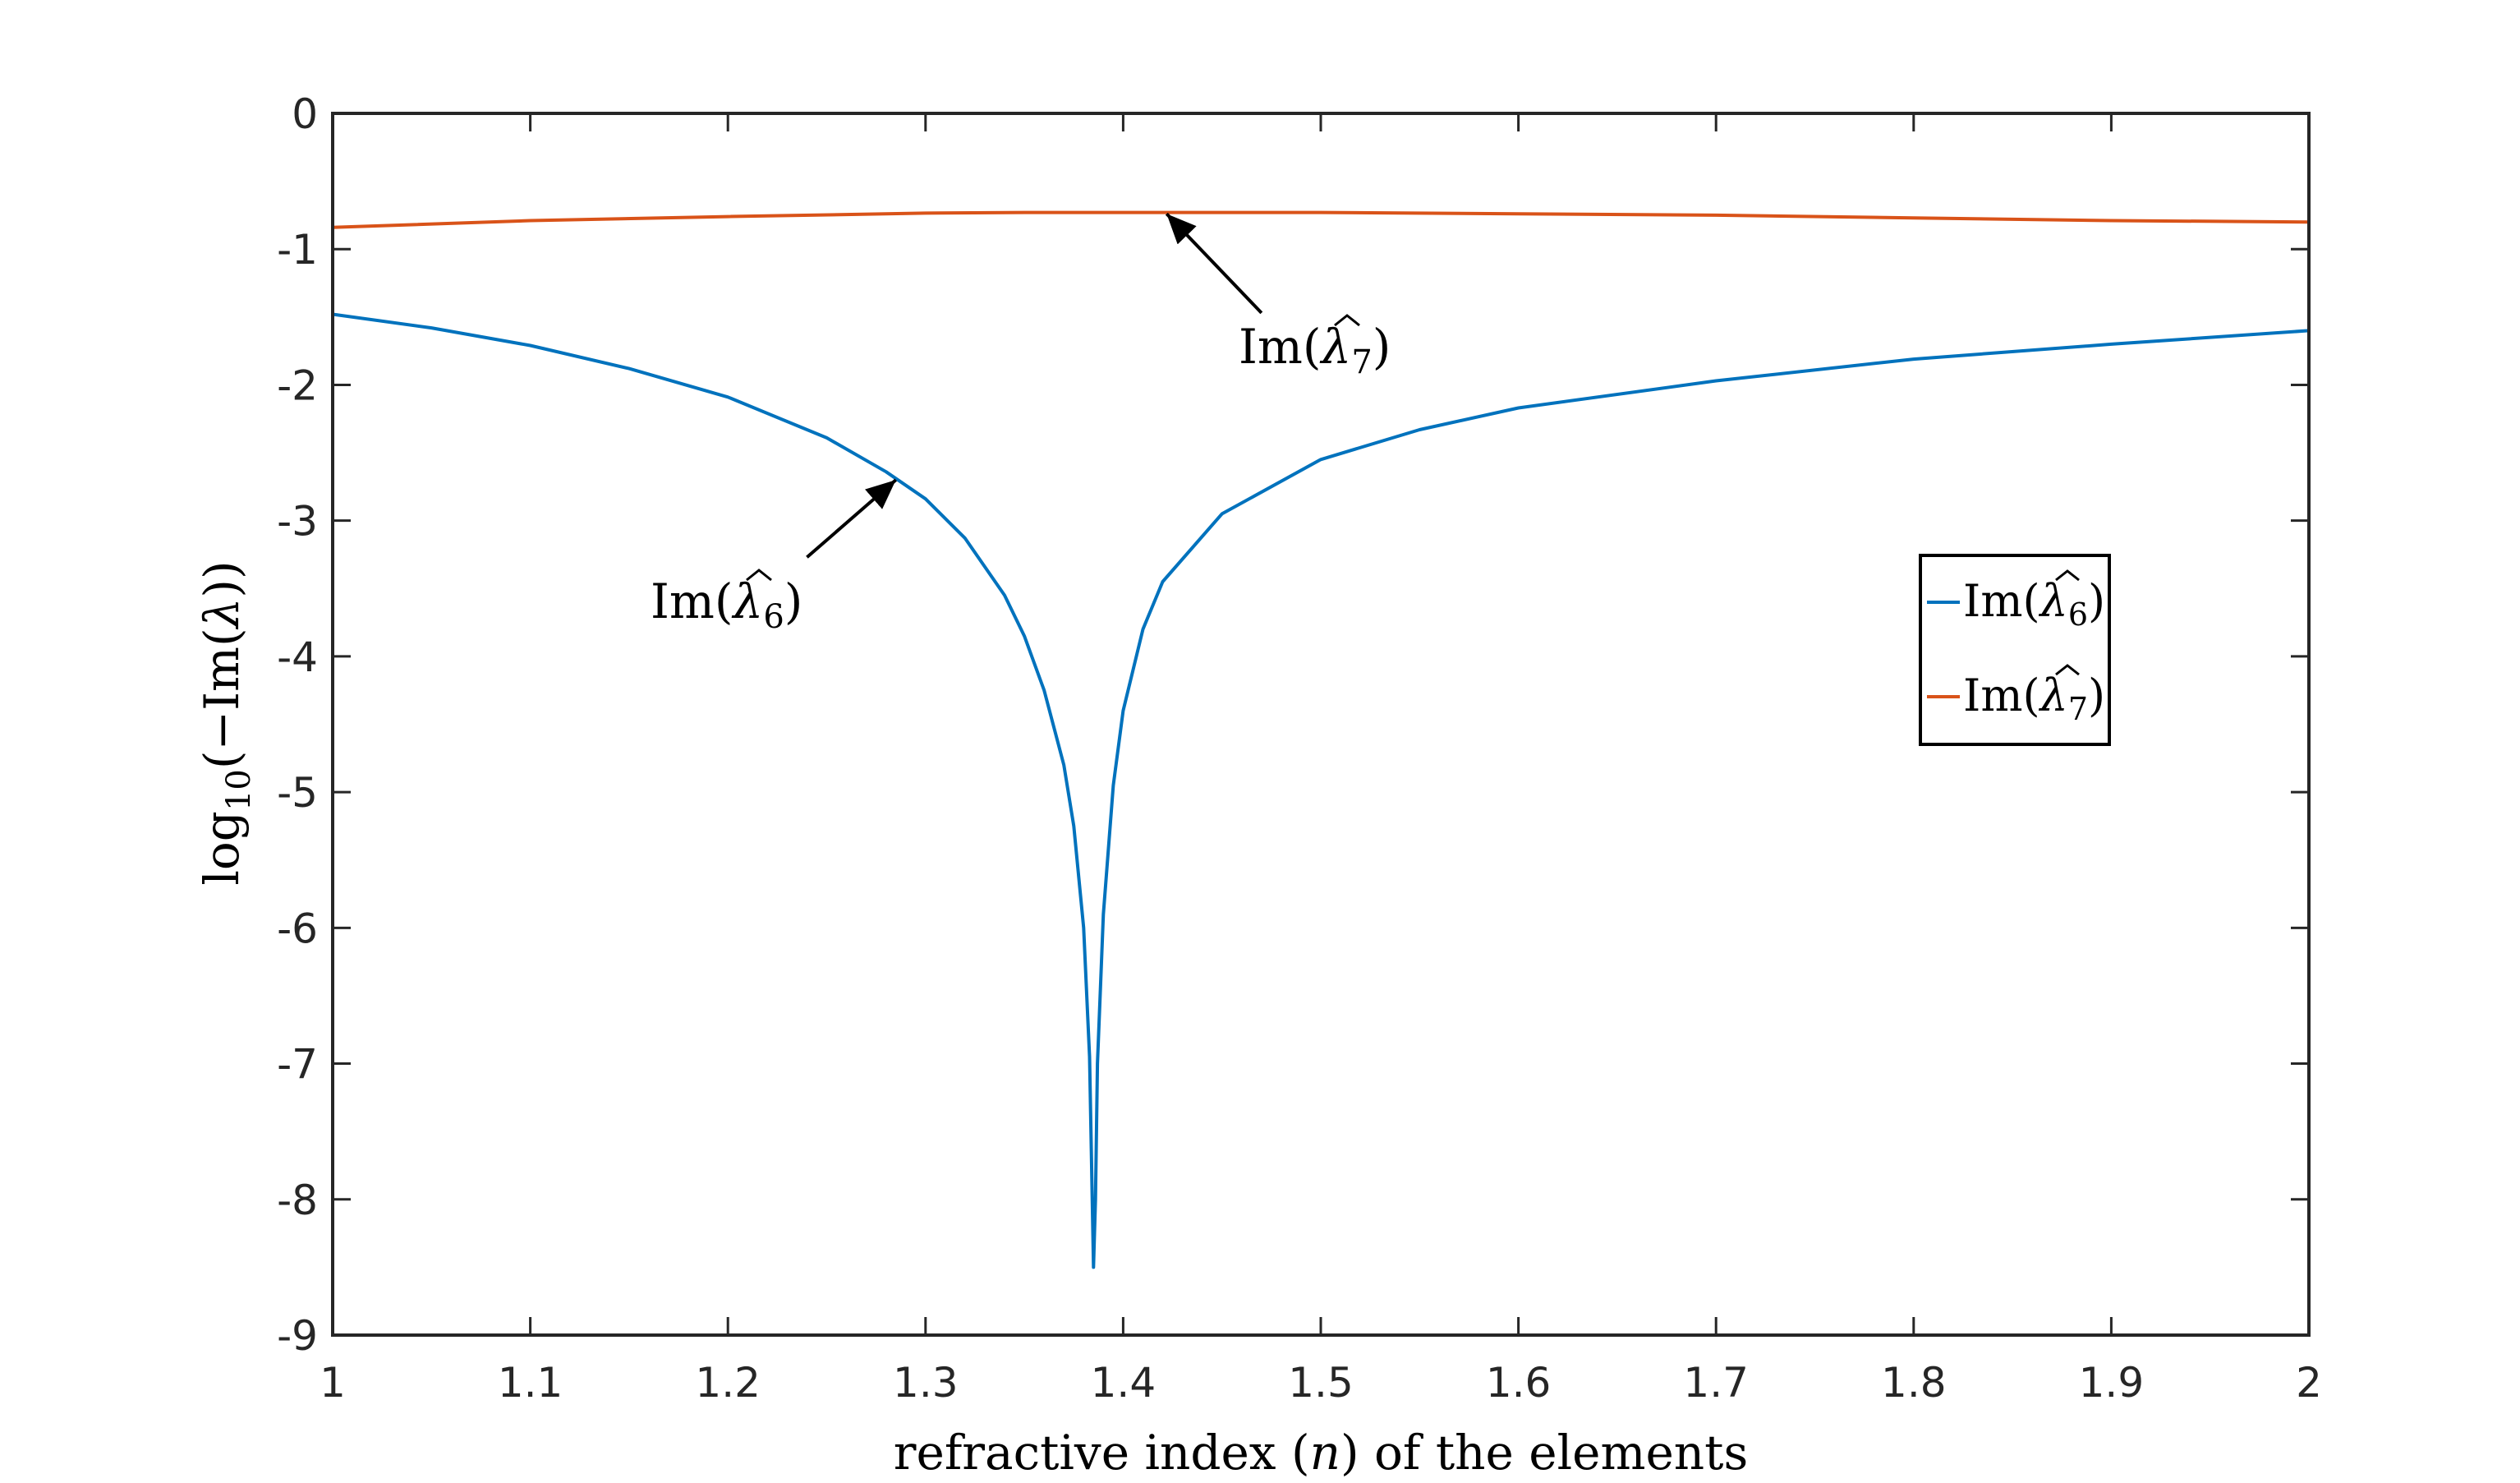  What do you see at coordinates (2034, 604) in the screenshot?
I see `legend-label-lambda6: Im(λ6)` at bounding box center [2034, 604].